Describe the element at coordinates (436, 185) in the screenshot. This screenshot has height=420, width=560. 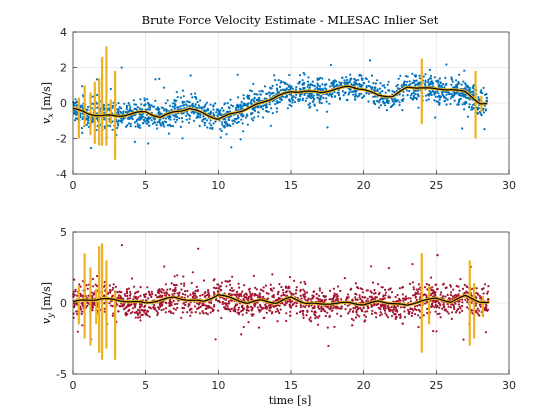
I see `vx-xtick-label: 25` at that location.